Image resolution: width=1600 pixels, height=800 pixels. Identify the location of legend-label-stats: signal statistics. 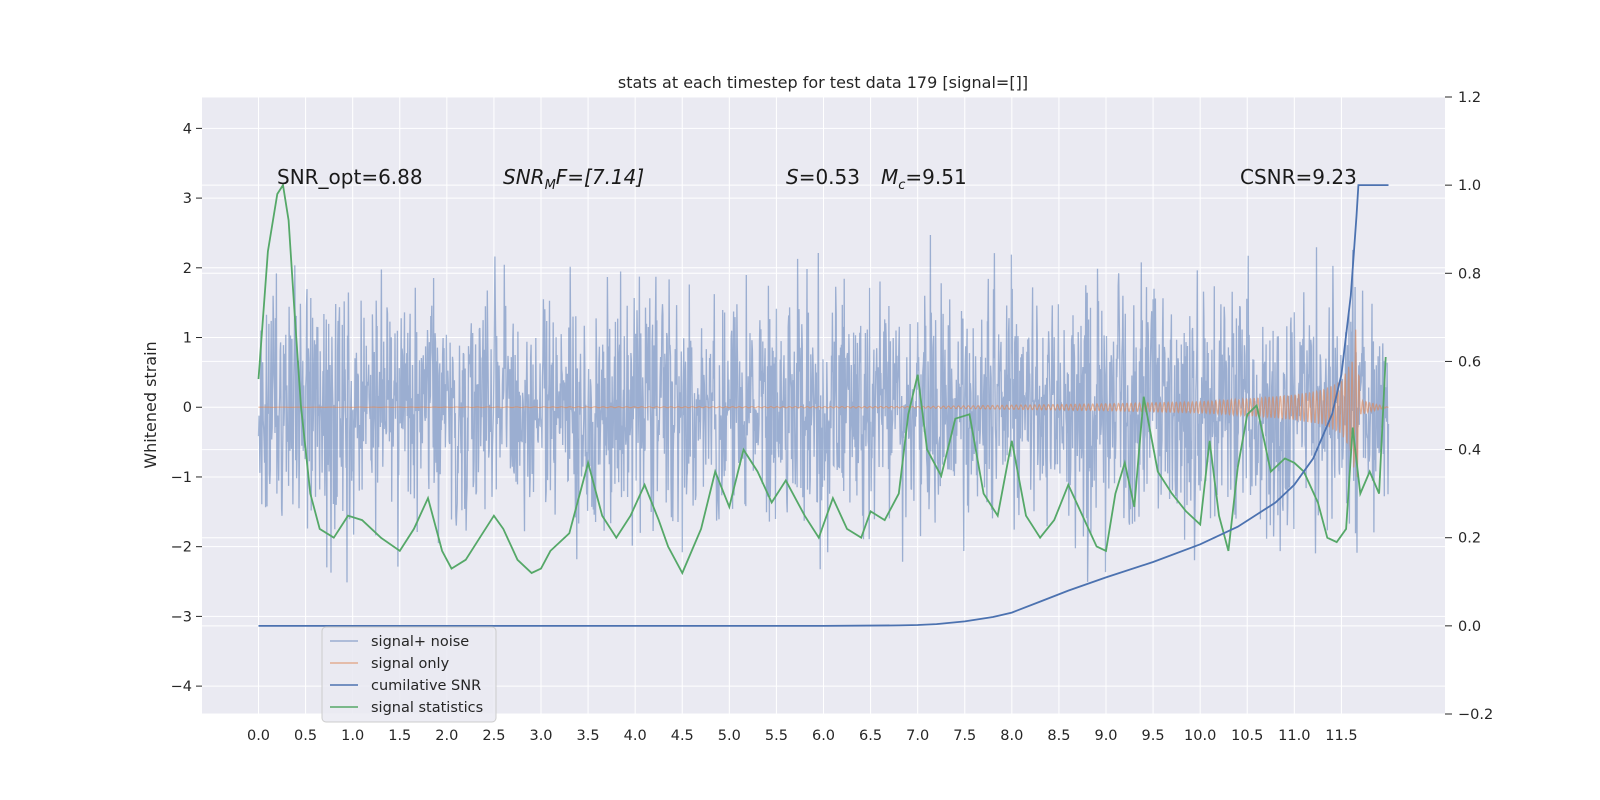
(427, 708).